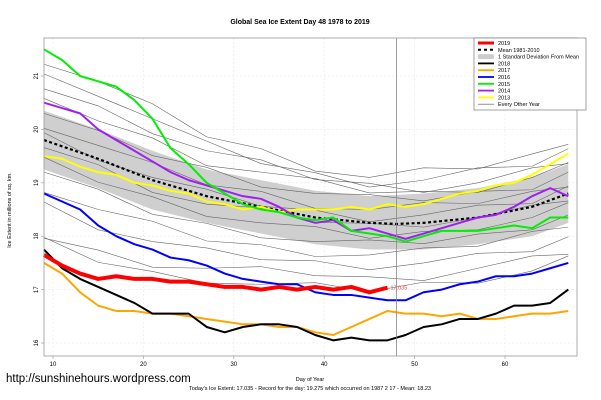  What do you see at coordinates (324, 365) in the screenshot?
I see `x-tick-label: 40` at bounding box center [324, 365].